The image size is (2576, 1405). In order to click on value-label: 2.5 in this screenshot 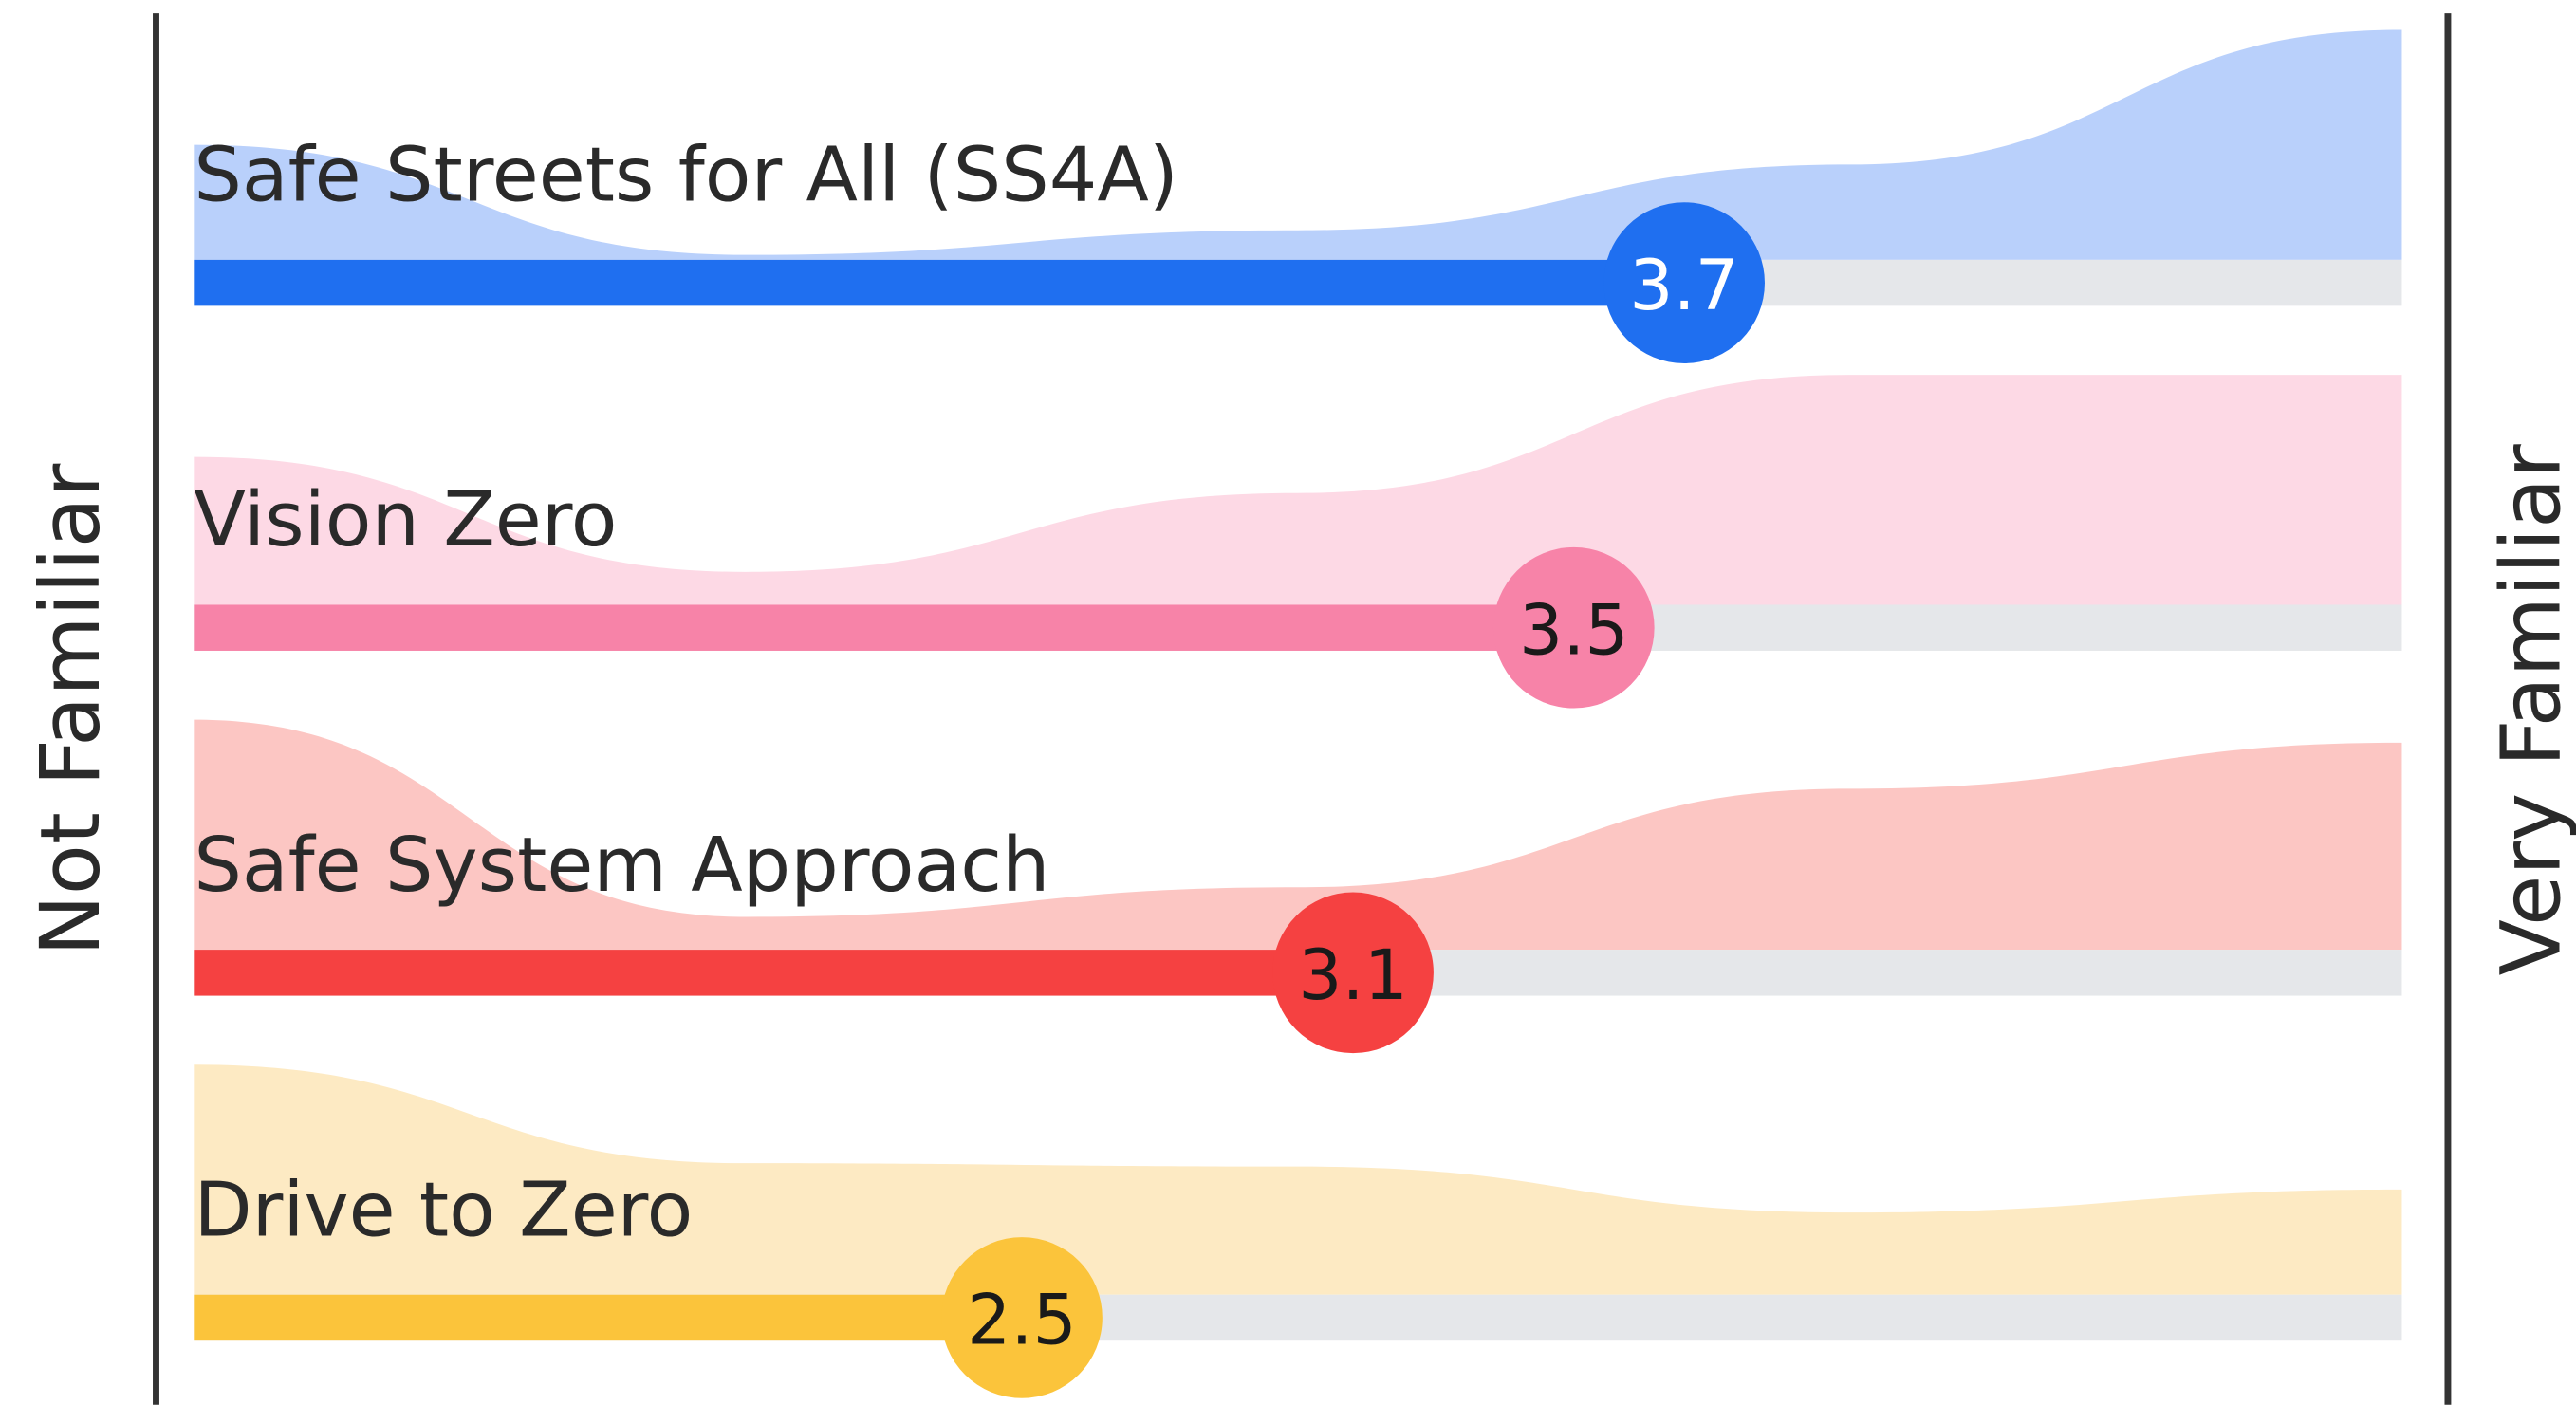, I will do `click(1022, 1321)`.